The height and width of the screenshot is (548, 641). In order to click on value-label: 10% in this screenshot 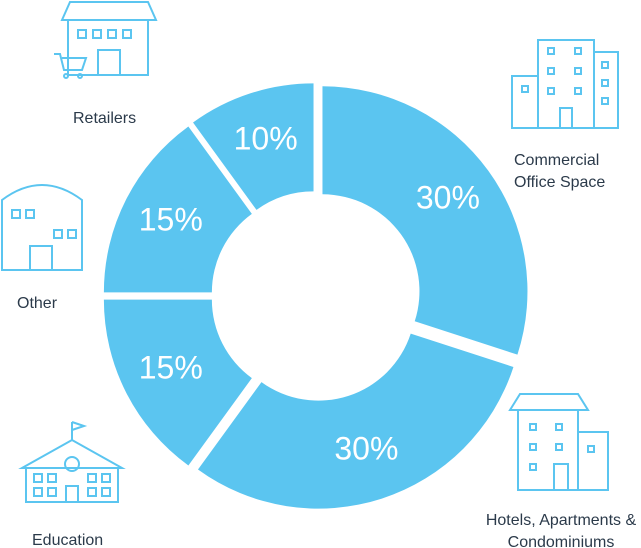, I will do `click(266, 138)`.